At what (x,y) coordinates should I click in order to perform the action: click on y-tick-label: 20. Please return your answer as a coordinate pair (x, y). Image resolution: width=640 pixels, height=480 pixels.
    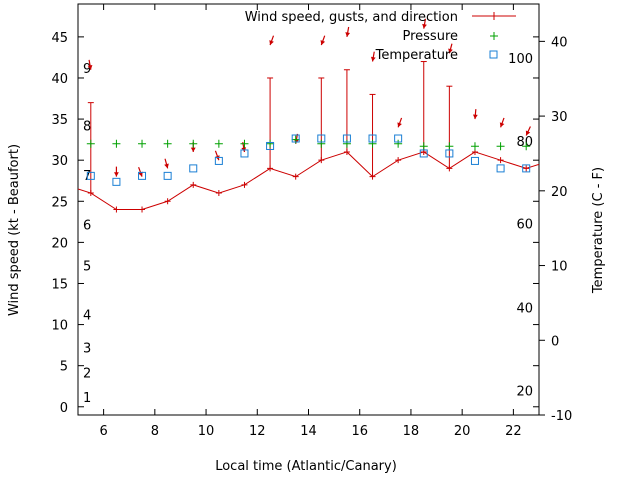
    Looking at the image, I should click on (59, 243).